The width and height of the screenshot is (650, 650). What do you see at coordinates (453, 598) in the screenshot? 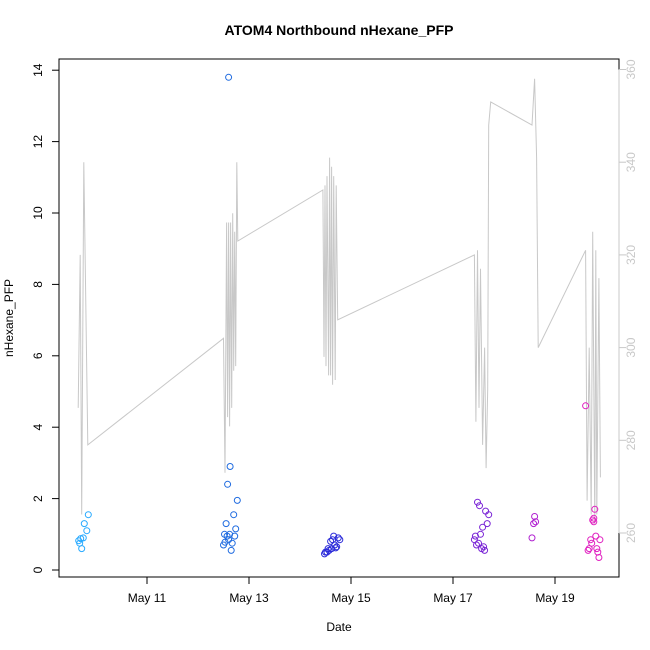
I see `x-tick-label: May 17` at bounding box center [453, 598].